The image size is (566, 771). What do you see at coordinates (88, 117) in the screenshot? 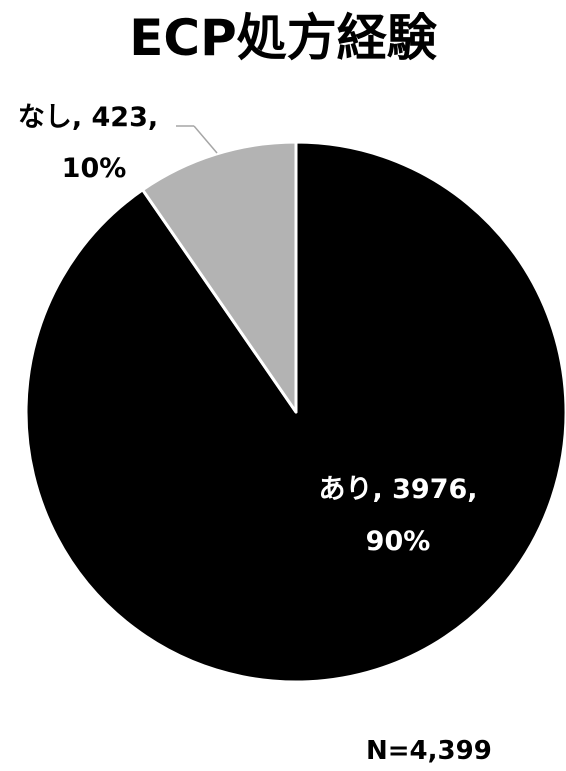
I see `slice-label-nashi-line1: なし, 423,` at bounding box center [88, 117].